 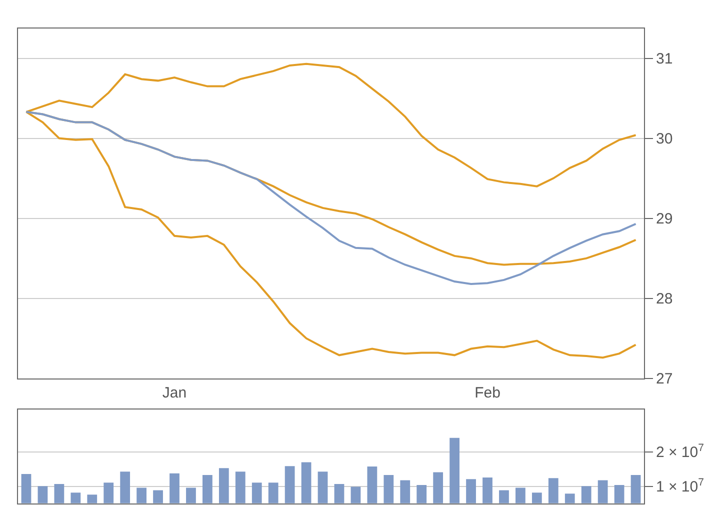 I want to click on y-tick-label: 31, so click(x=664, y=59).